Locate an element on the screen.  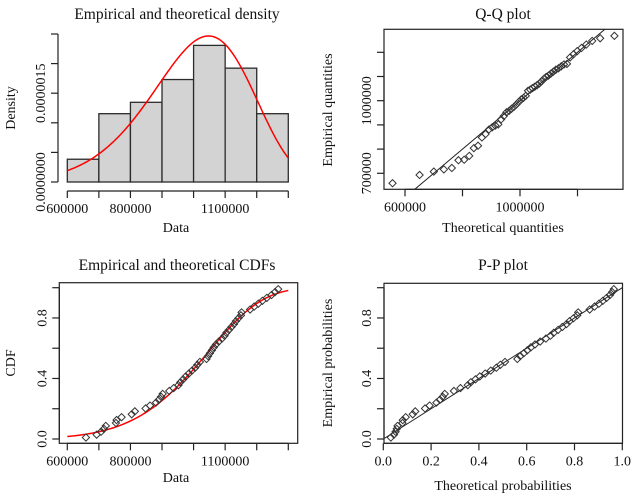
x-tick-label: 600000 is located at coordinates (405, 207).